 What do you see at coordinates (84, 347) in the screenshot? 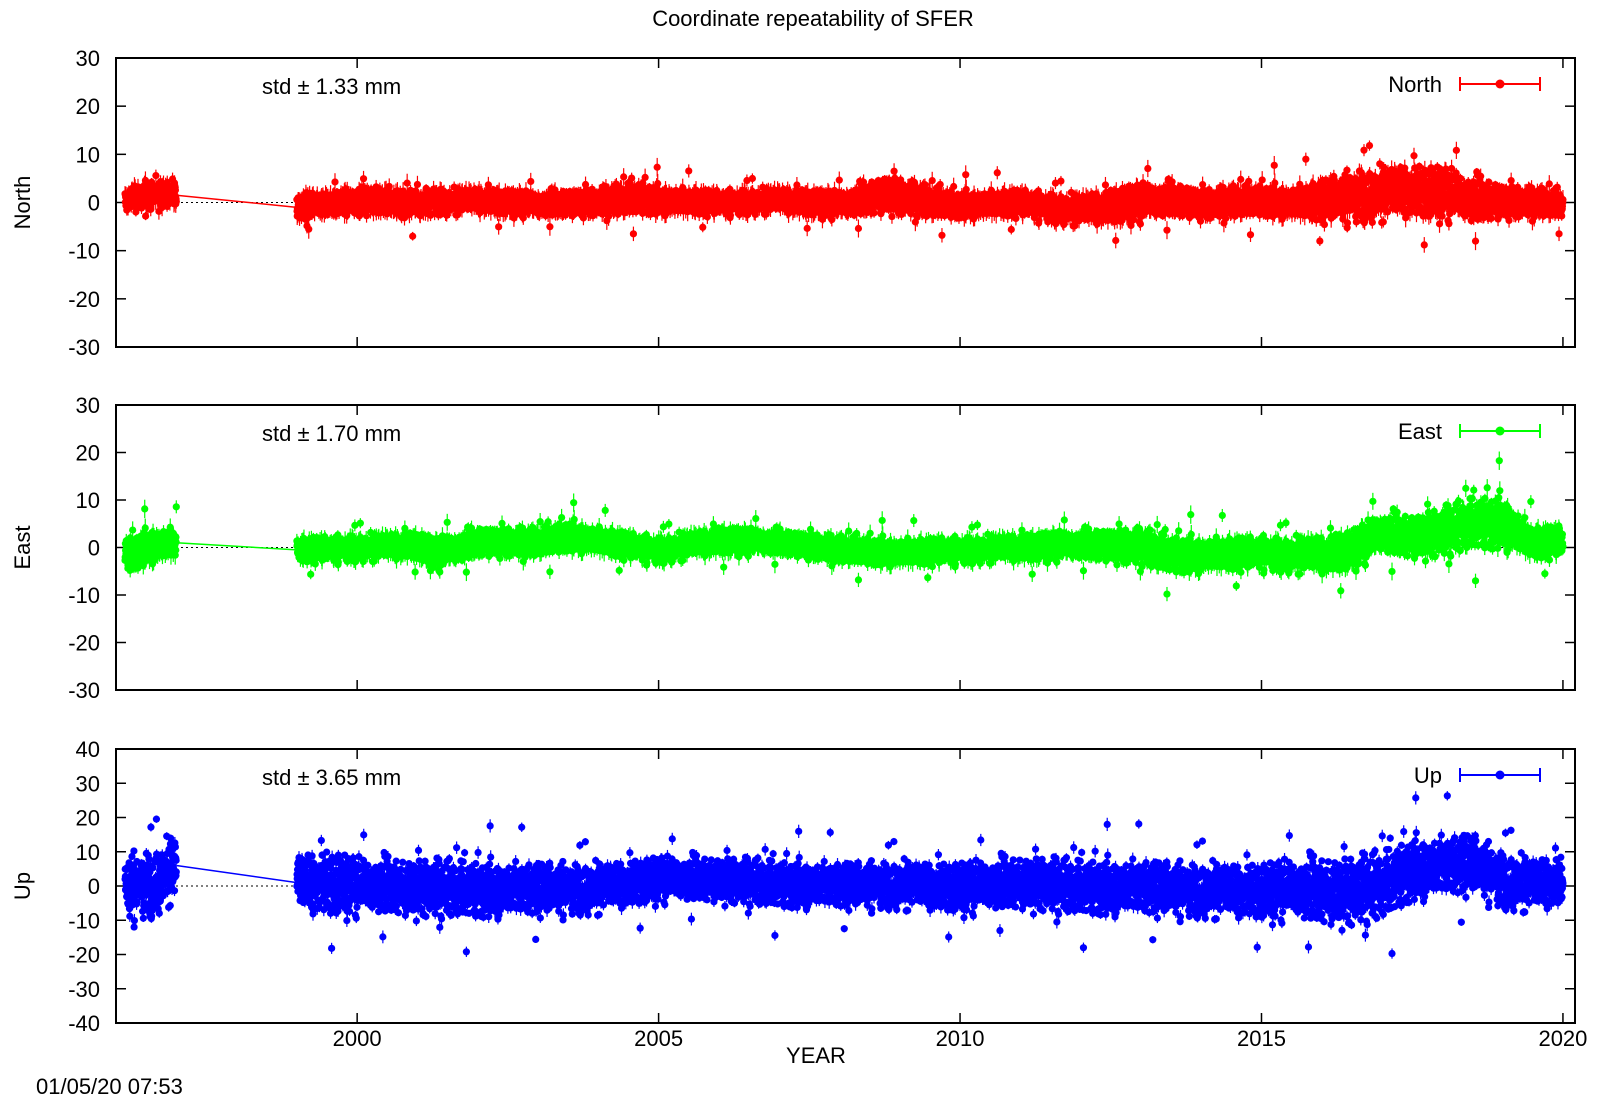
I see `y-tick-label: -30` at bounding box center [84, 347].